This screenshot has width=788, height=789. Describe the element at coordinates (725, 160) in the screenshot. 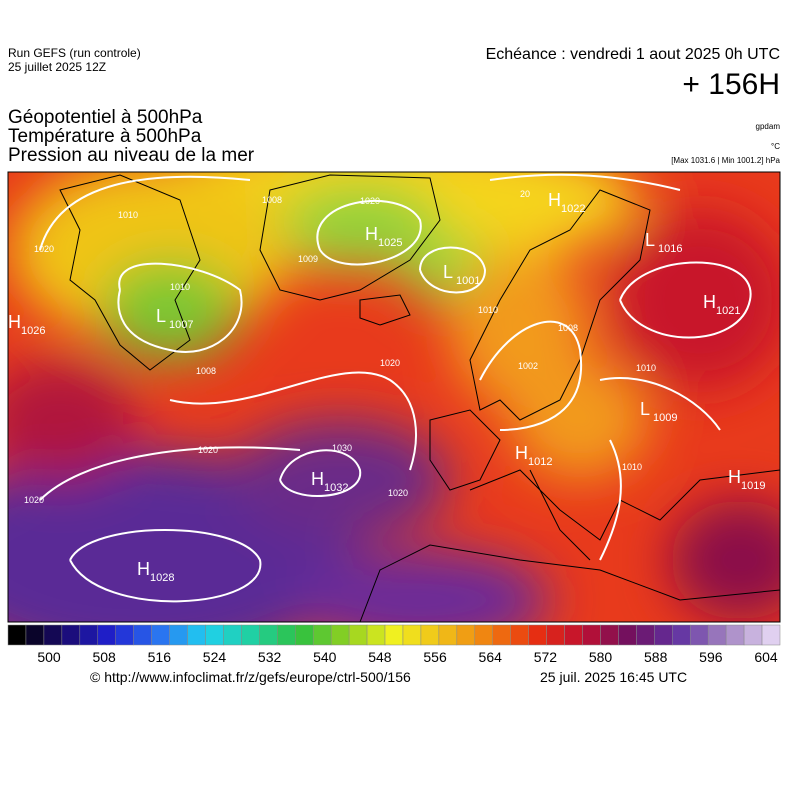

I see `unit-3: [Max 1031.6 | Min 1001.2] hPa` at that location.